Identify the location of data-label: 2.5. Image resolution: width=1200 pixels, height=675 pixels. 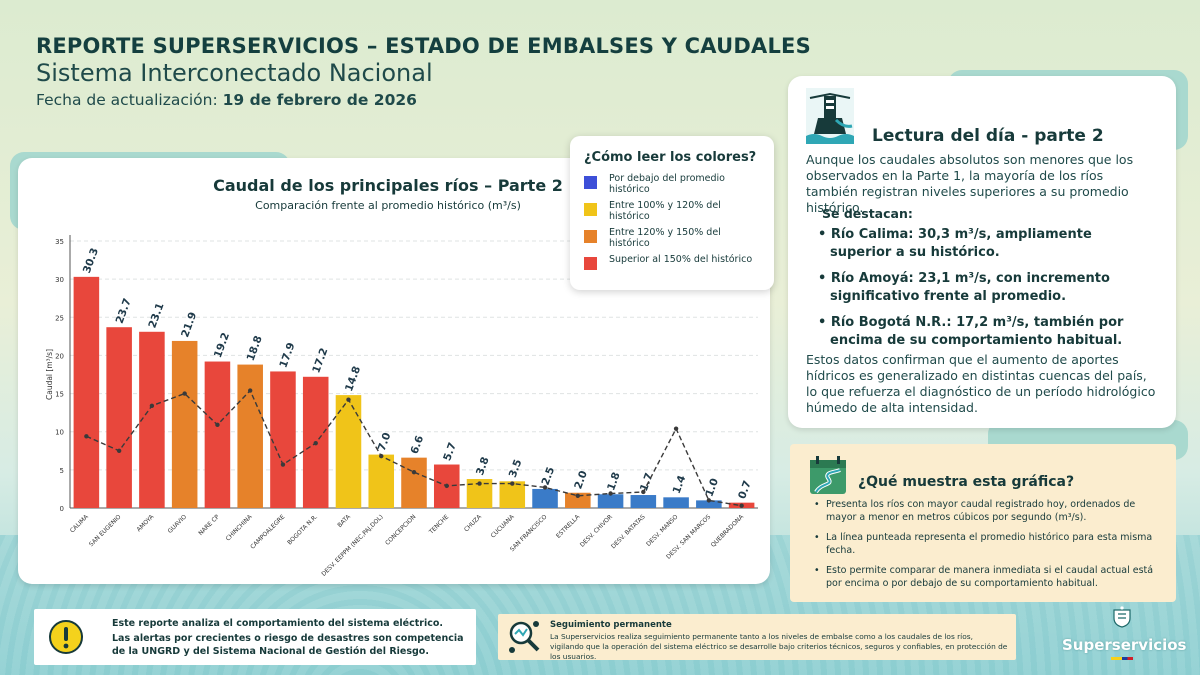
(549, 476).